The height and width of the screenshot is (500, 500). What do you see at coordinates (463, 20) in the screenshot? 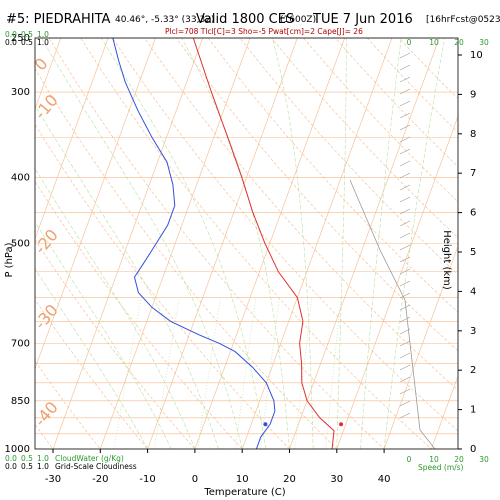
I see `forecast-run: [16hrFcst@0523z]` at bounding box center [463, 20].